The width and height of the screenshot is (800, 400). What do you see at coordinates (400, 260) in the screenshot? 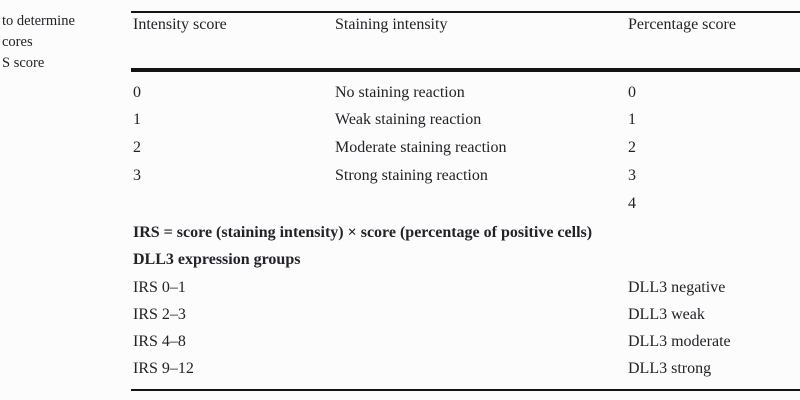
I see `expression-groups-heading-row: DLL3 expression groups` at bounding box center [400, 260].